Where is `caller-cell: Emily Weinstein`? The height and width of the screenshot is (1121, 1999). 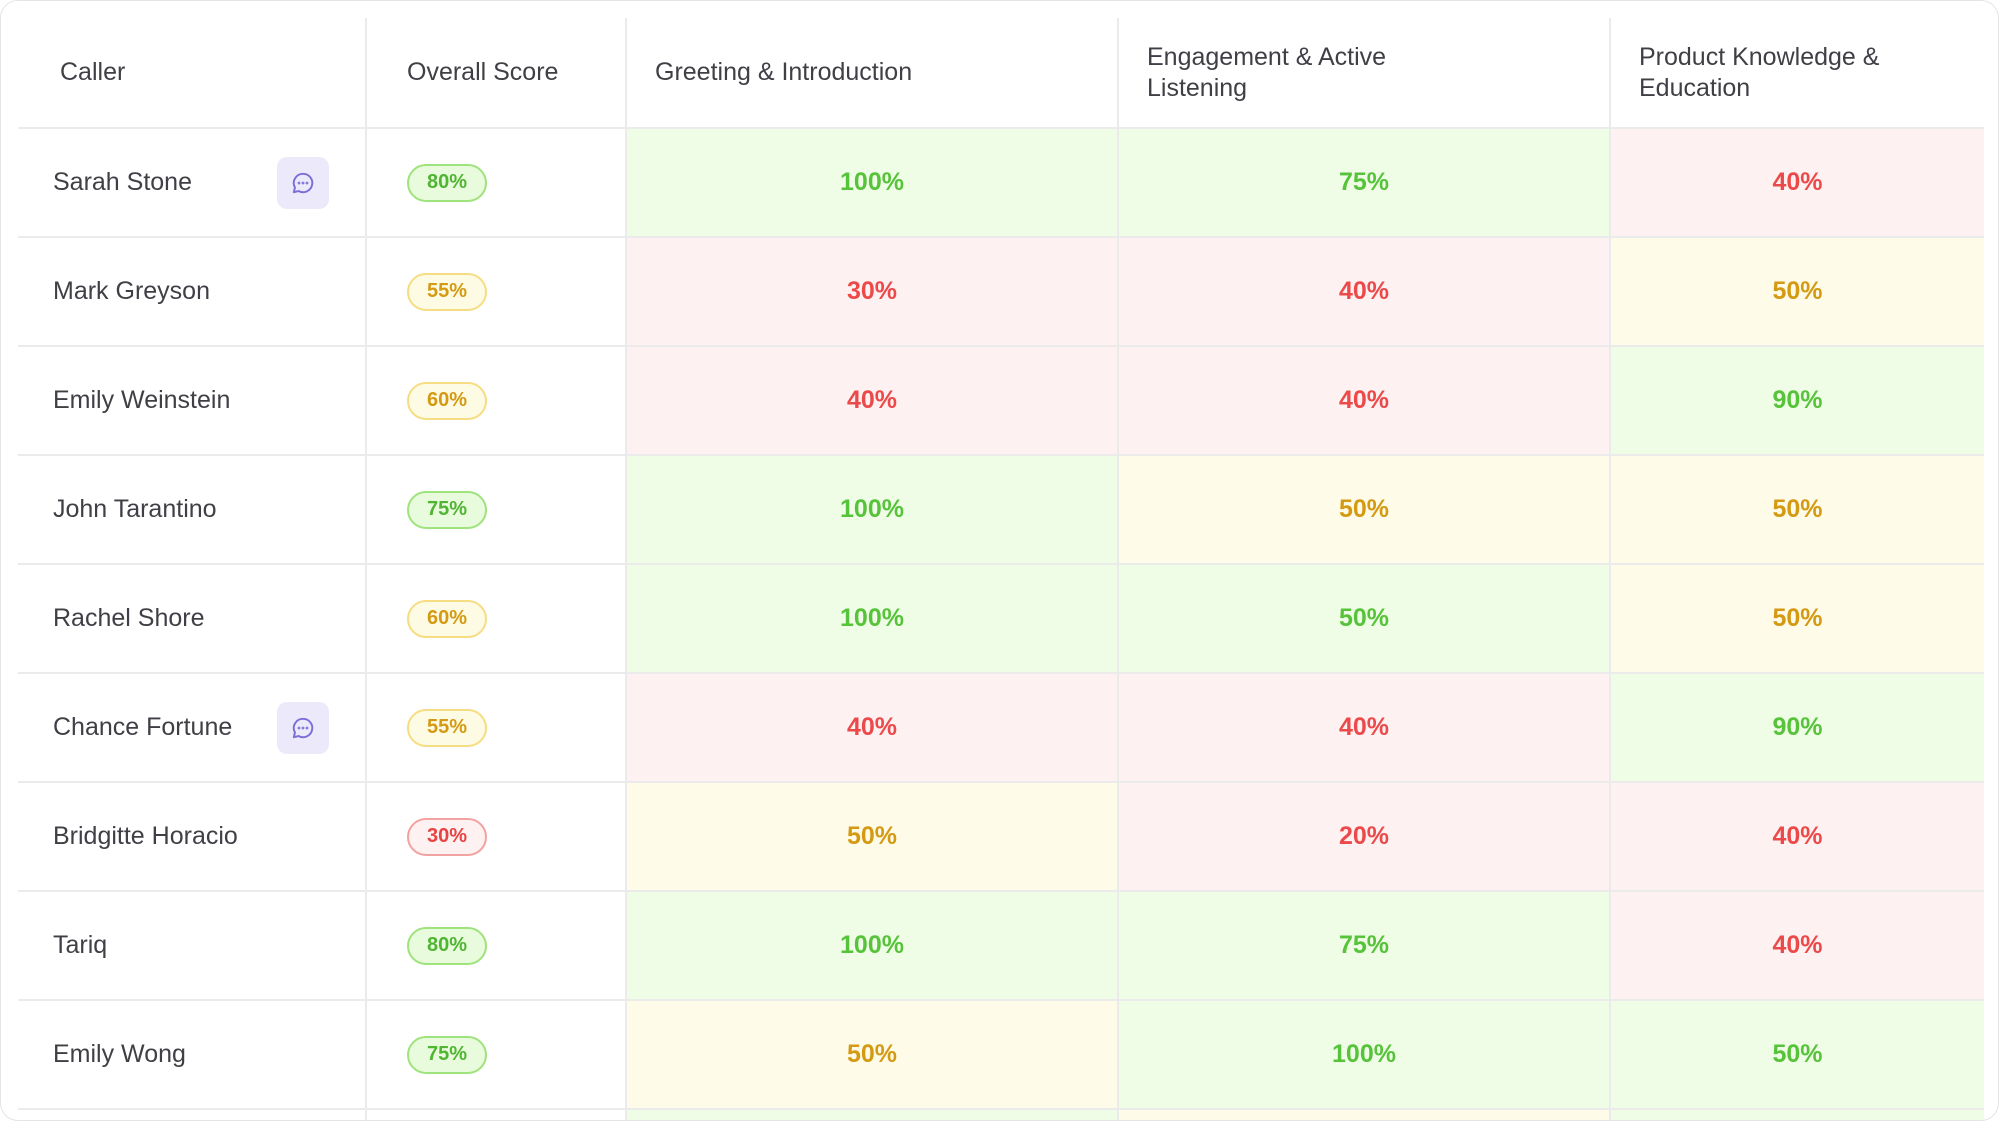 caller-cell: Emily Weinstein is located at coordinates (192, 400).